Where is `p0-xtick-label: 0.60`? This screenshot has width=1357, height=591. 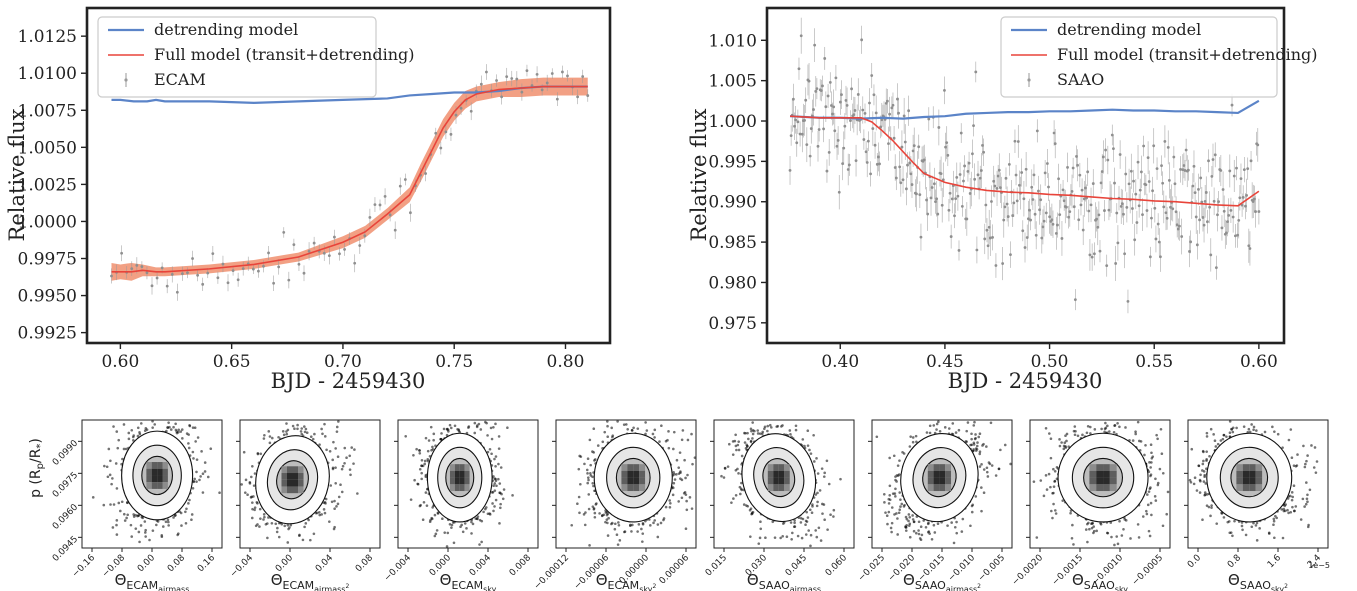
p0-xtick-label: 0.60 is located at coordinates (120, 362).